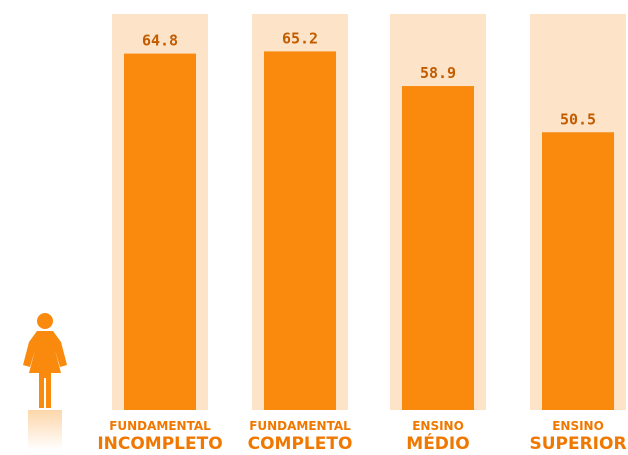  Describe the element at coordinates (300, 426) in the screenshot. I see `category-label-2-line1: FUNDAMENTAL` at that location.